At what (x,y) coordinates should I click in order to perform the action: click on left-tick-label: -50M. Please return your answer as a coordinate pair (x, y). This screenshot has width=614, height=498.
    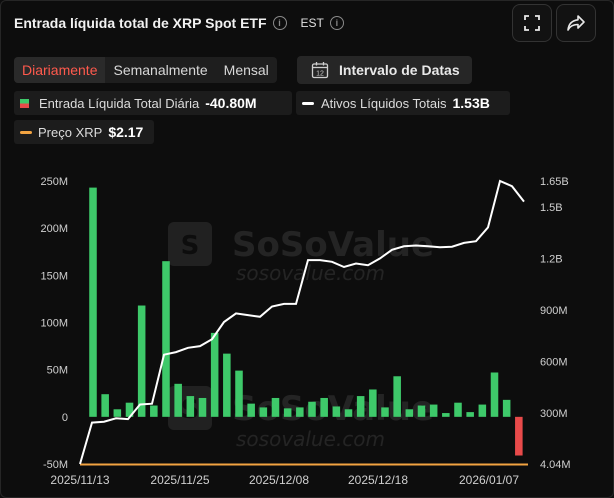
    Looking at the image, I should click on (55, 465).